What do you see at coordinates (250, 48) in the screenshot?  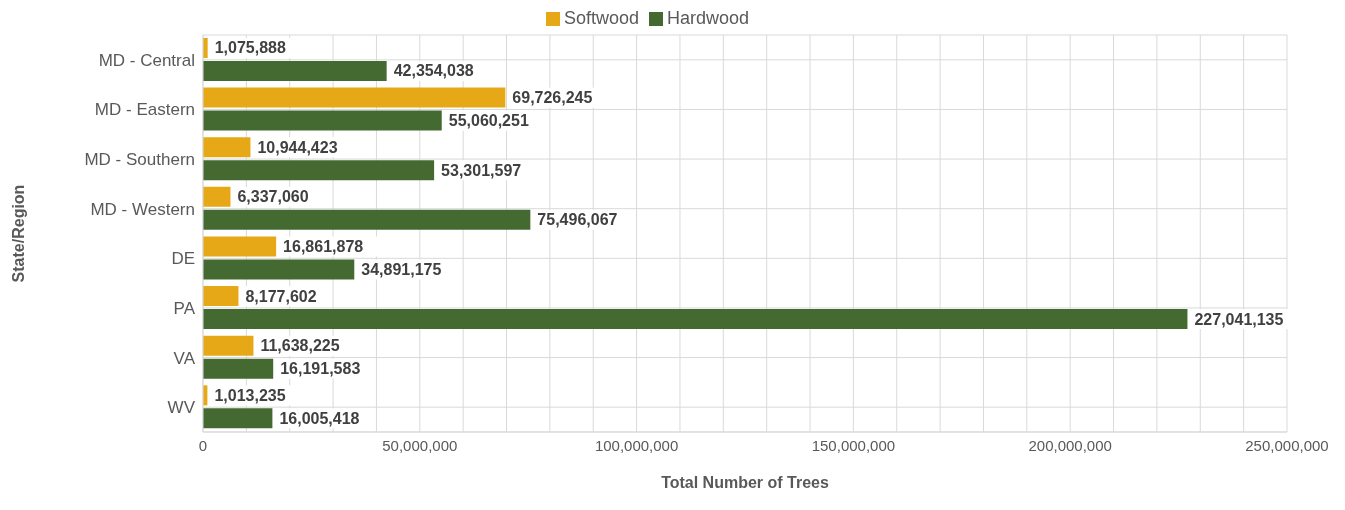 I see `data-label: 1,075,888` at bounding box center [250, 48].